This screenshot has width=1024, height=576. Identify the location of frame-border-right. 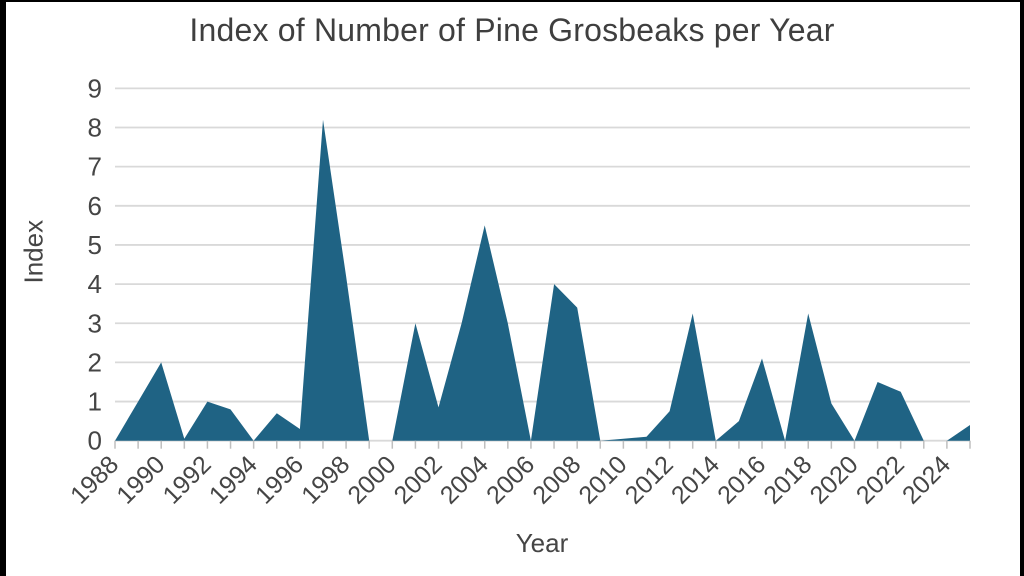
(1022, 288).